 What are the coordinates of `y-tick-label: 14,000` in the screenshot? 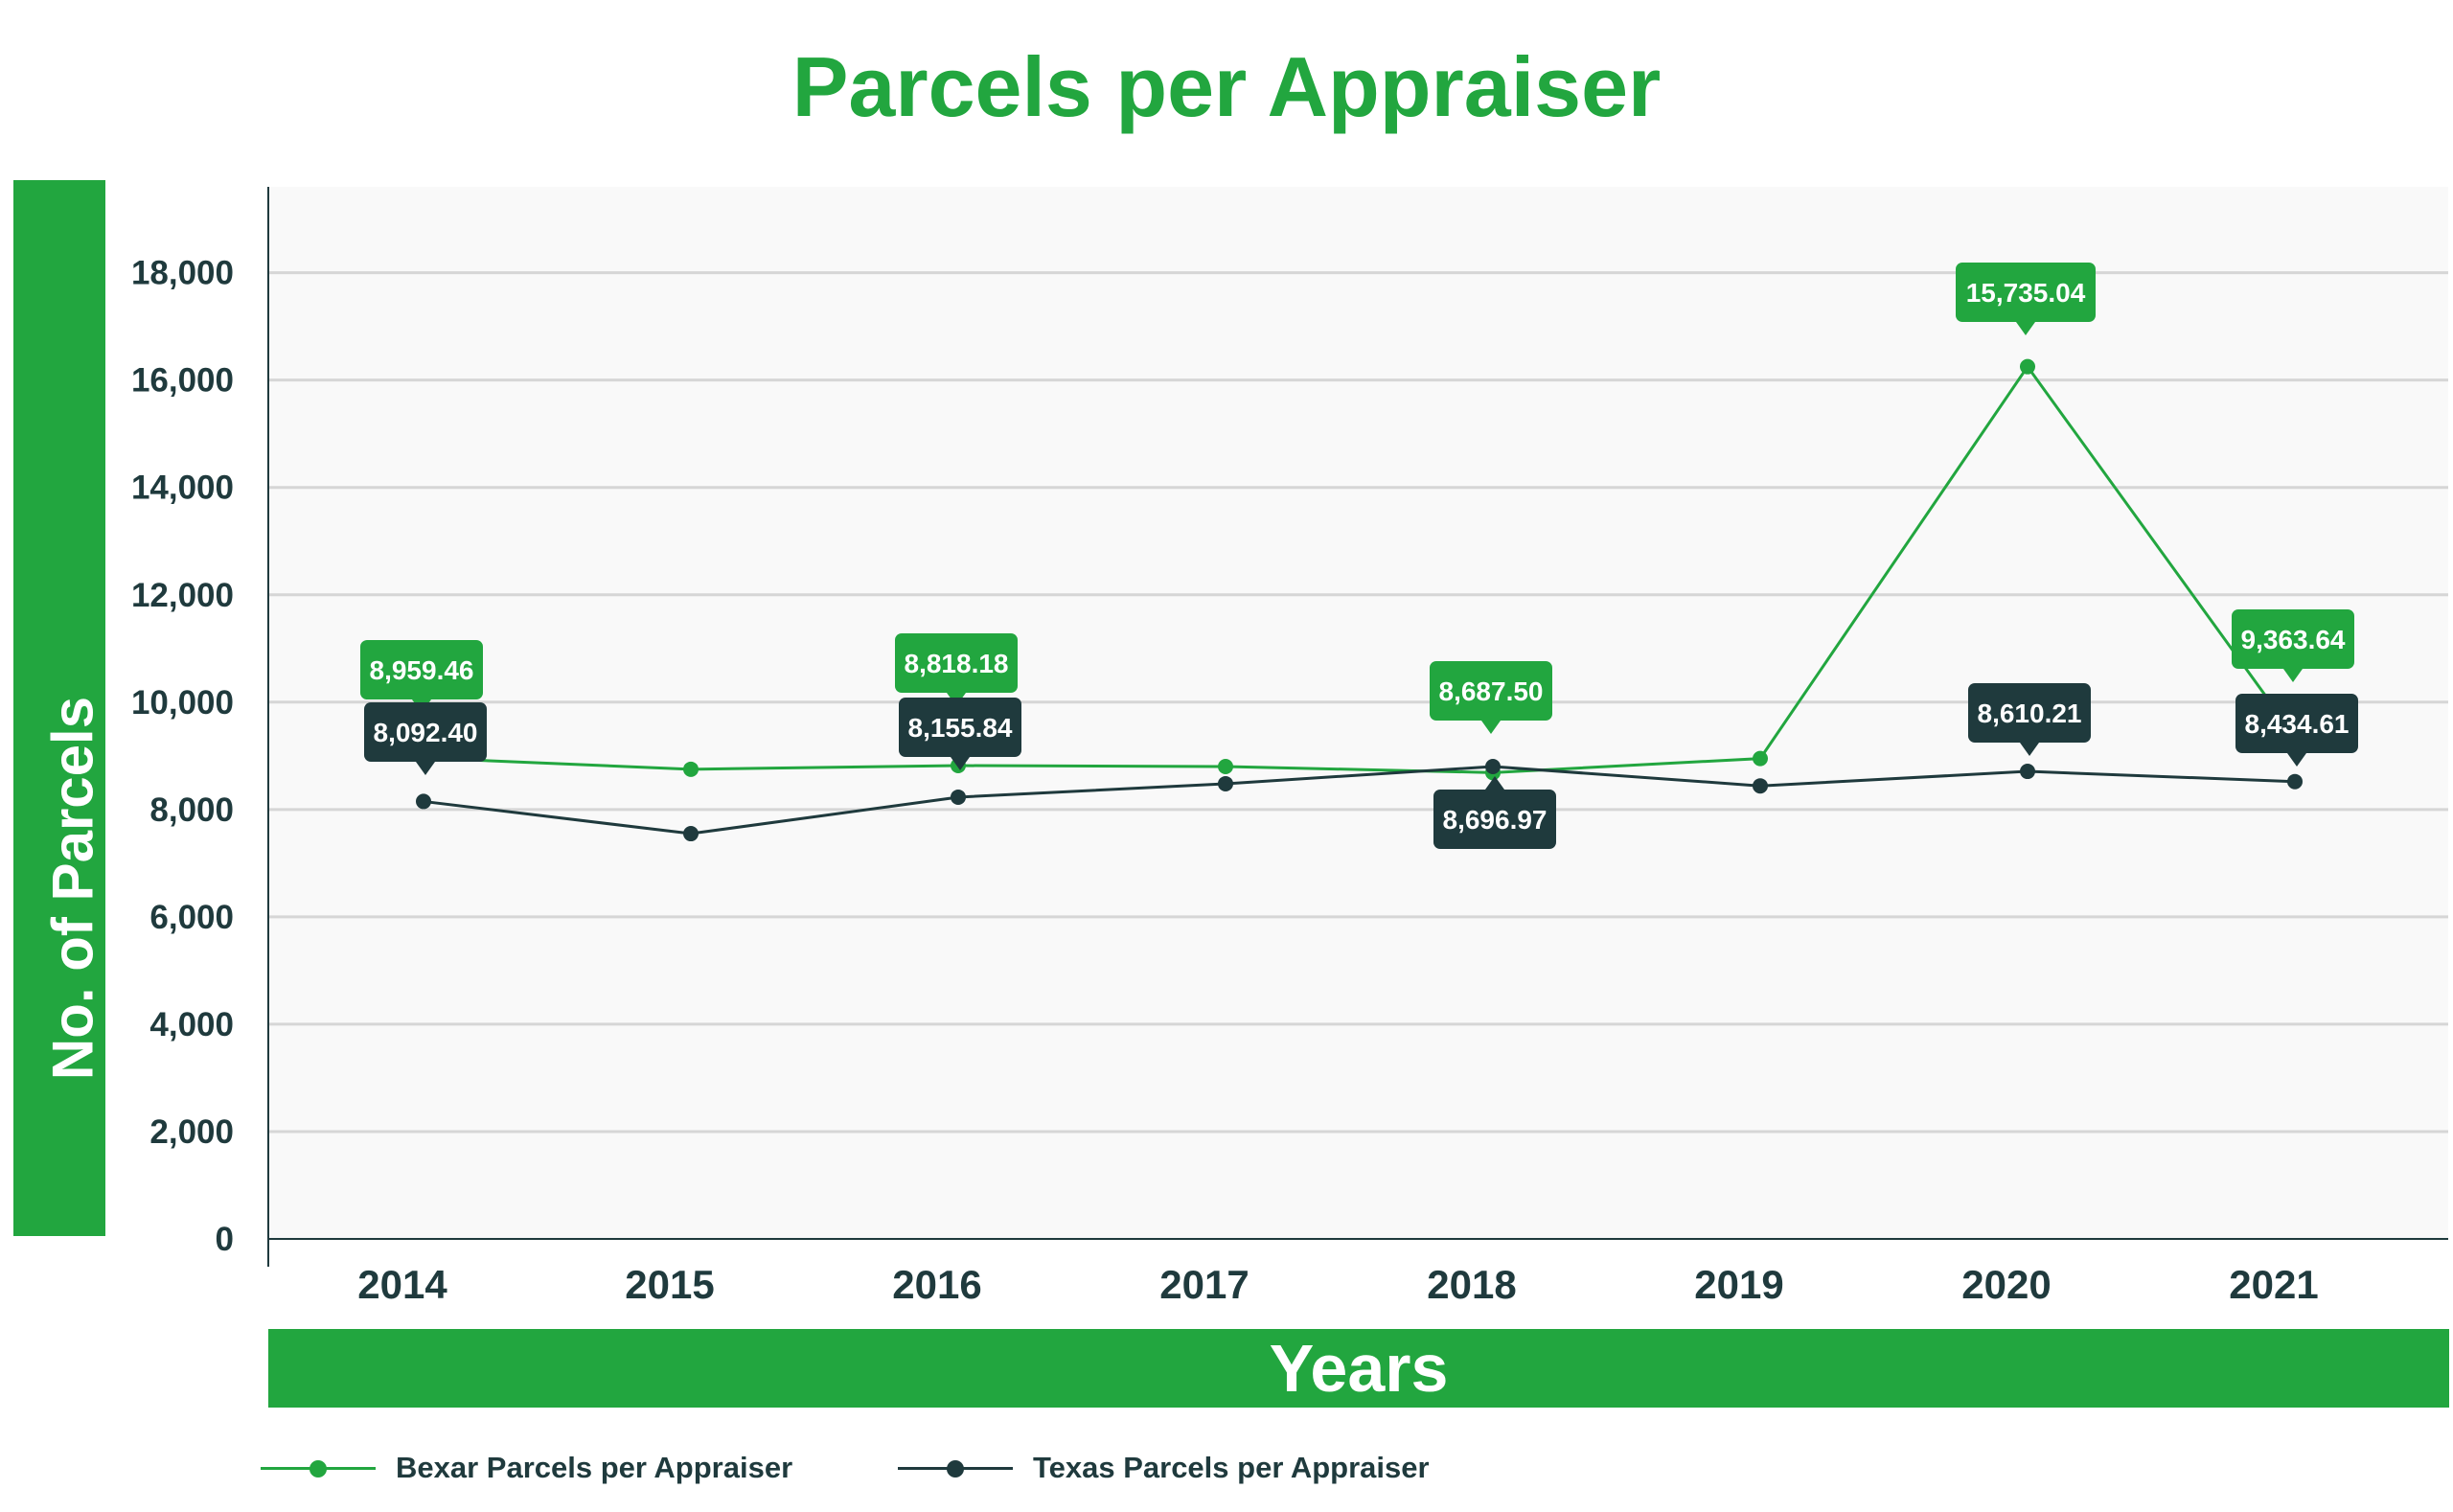 It's located at (182, 488).